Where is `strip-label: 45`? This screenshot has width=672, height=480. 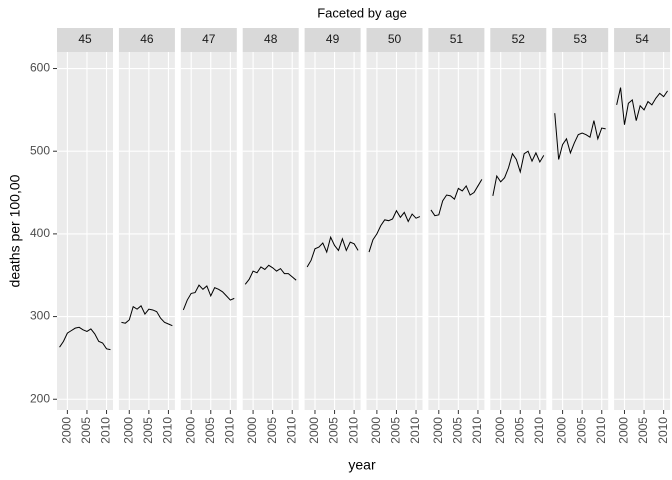 strip-label: 45 is located at coordinates (85, 39).